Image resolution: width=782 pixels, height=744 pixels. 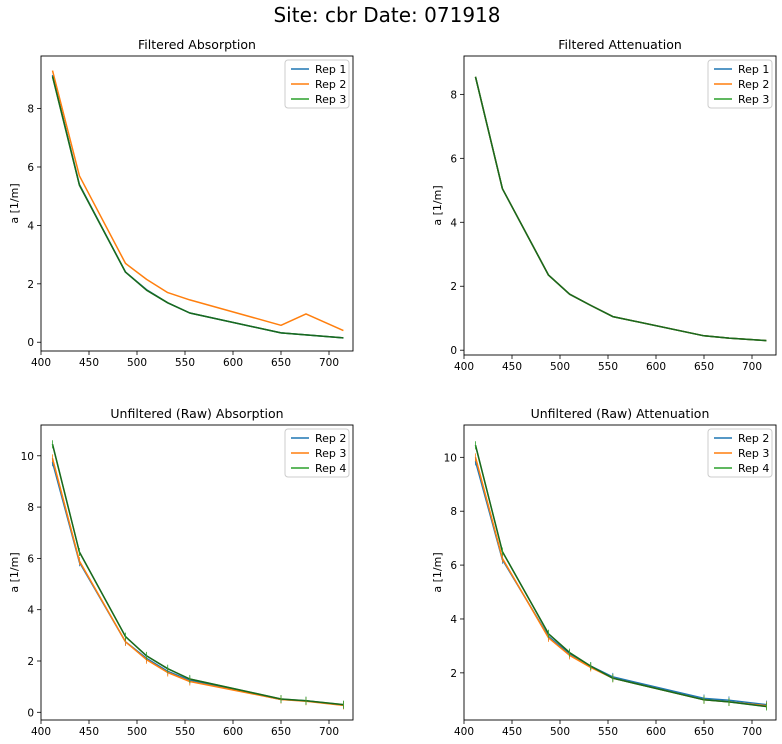 I want to click on unfiltered-attenuation-legend-label: Rep 2, so click(x=753, y=438).